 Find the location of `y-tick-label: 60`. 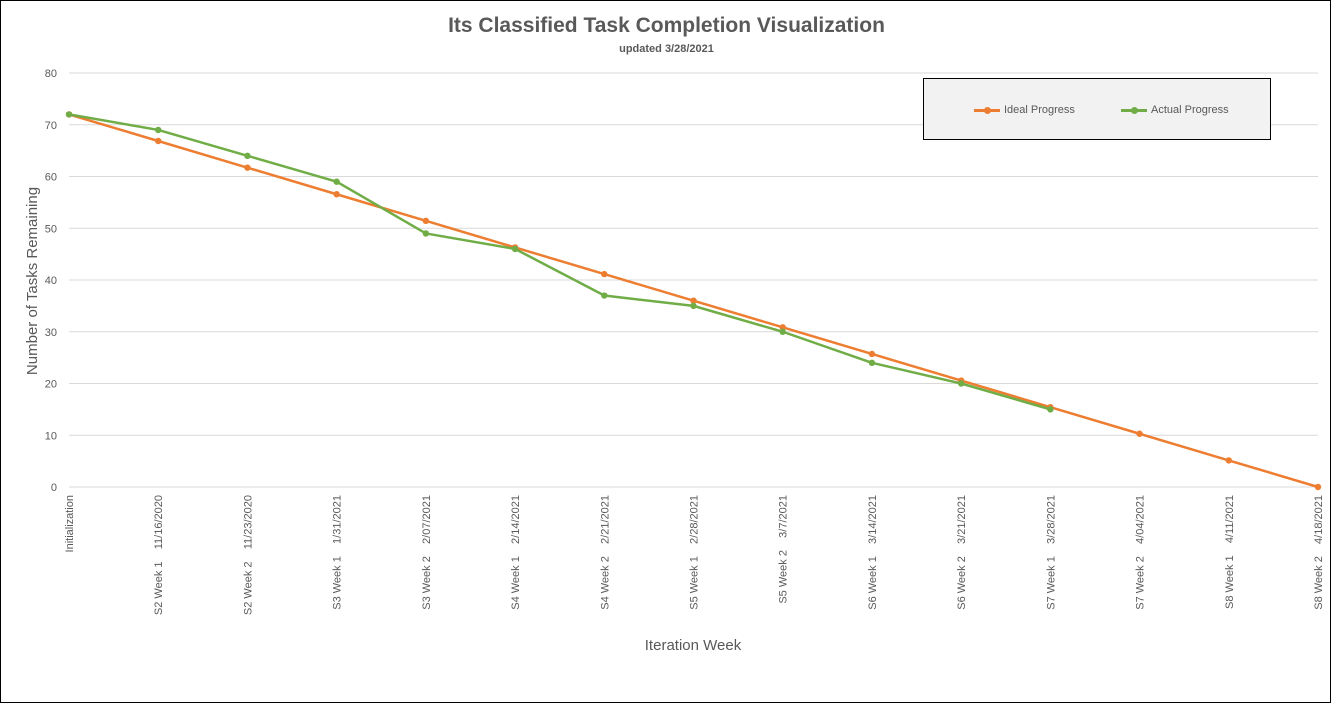

y-tick-label: 60 is located at coordinates (51, 178).